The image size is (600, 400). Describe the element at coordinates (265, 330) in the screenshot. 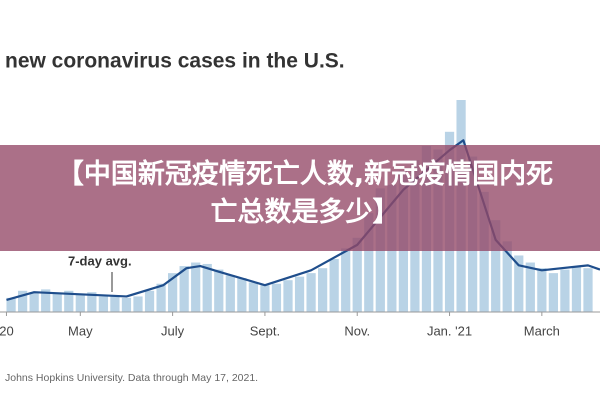

I see `x-tick-label: Sept.` at that location.